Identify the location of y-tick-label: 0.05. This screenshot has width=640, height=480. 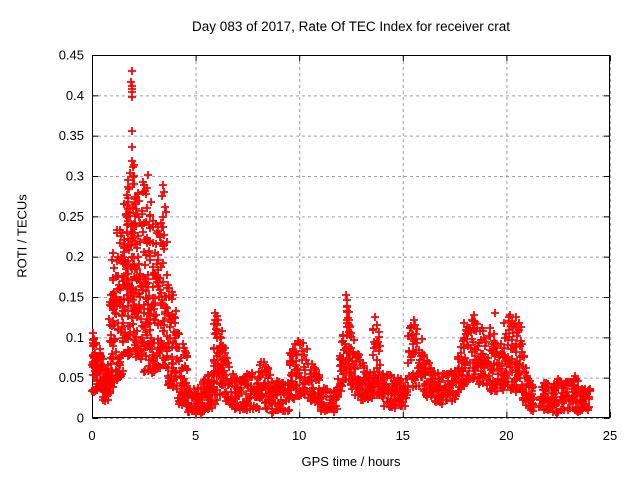
(71, 377).